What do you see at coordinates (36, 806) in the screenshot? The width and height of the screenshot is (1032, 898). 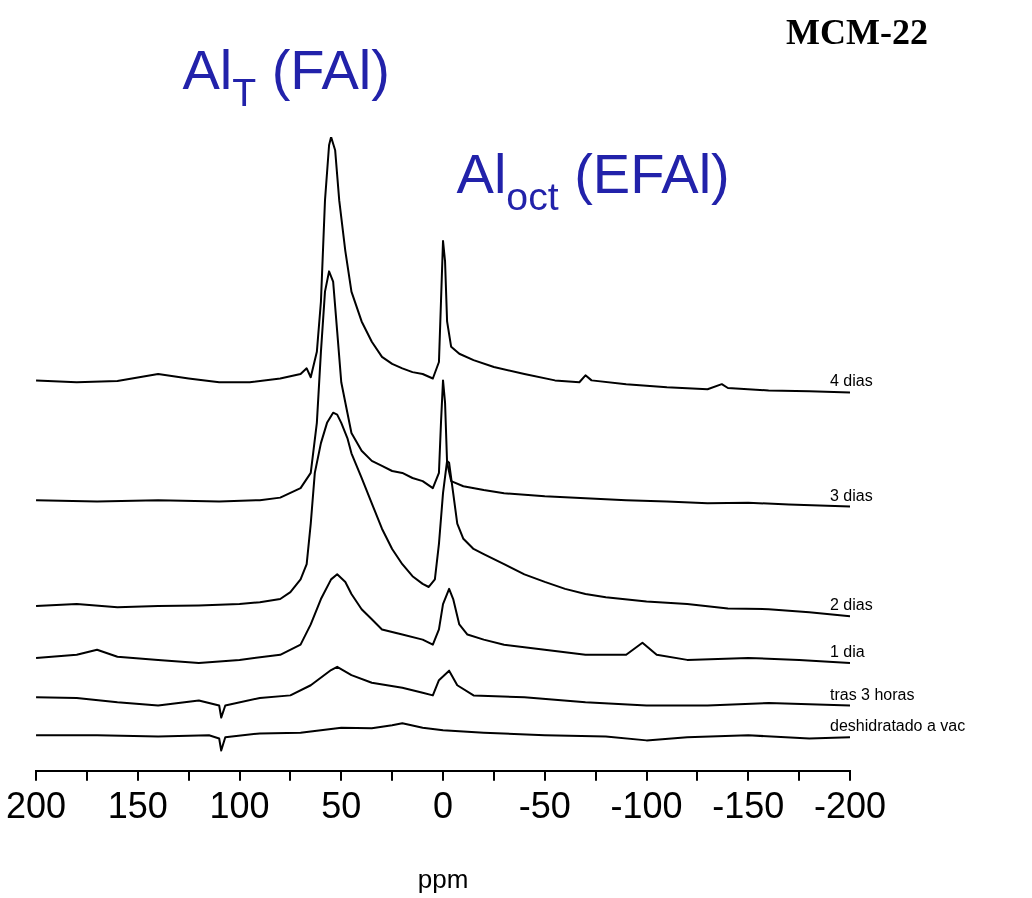 I see `x-tick-label: 200` at bounding box center [36, 806].